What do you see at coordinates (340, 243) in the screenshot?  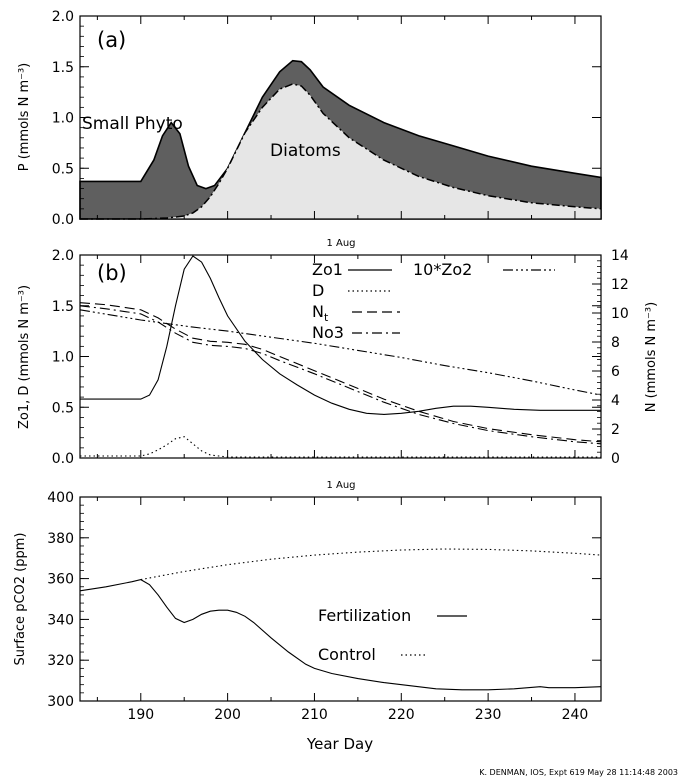 I see `panel-b-top-label: 1 Aug` at bounding box center [340, 243].